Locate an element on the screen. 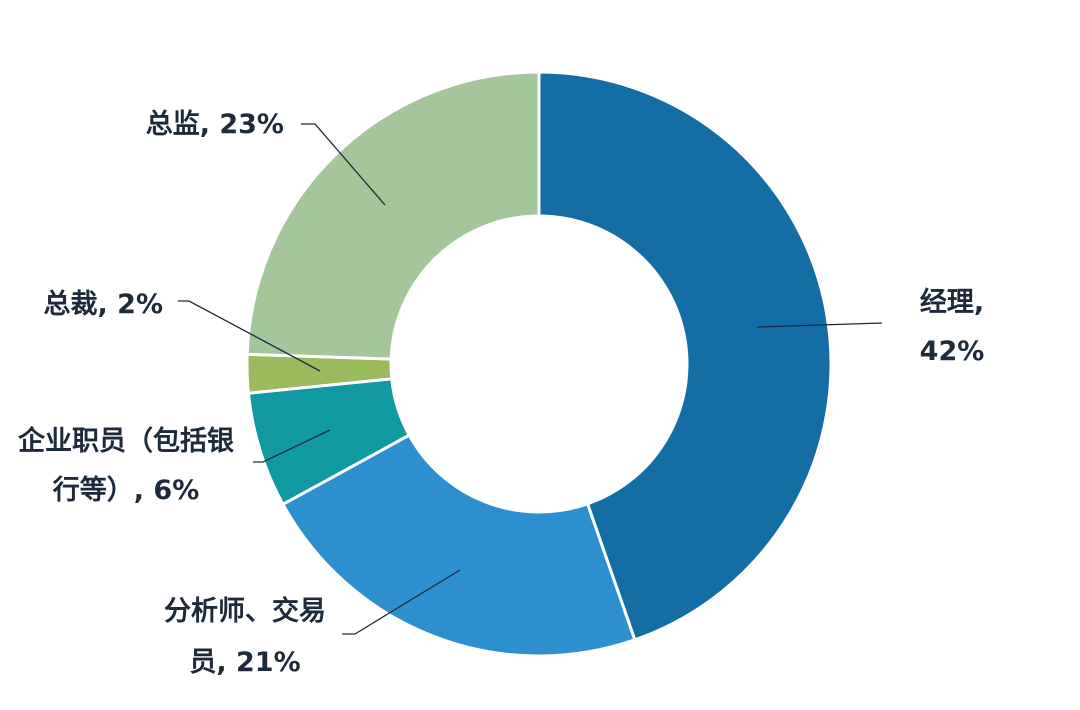 The image size is (1080, 710). slice-3-leader-line is located at coordinates (292, 446).